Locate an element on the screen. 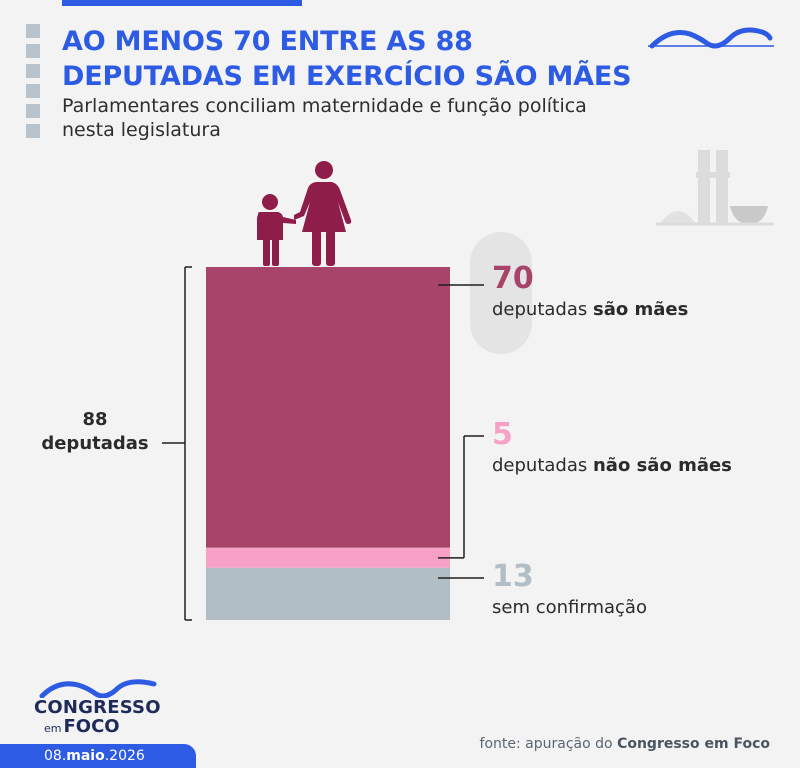 This screenshot has width=800, height=768. annotation-maes-number: 70 is located at coordinates (513, 278).